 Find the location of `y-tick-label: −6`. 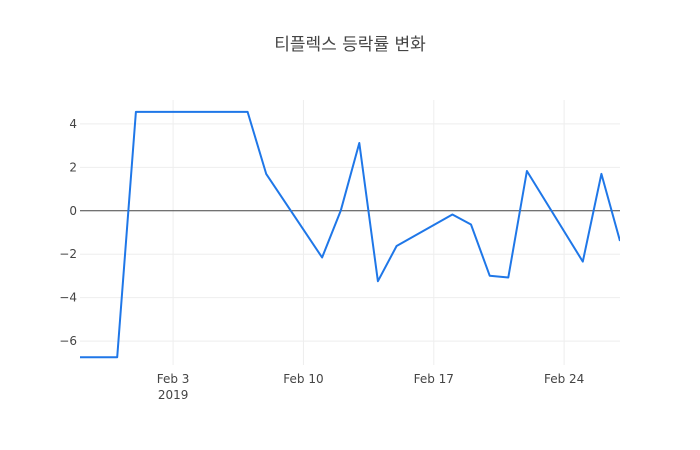

y-tick-label: −6 is located at coordinates (68, 341).